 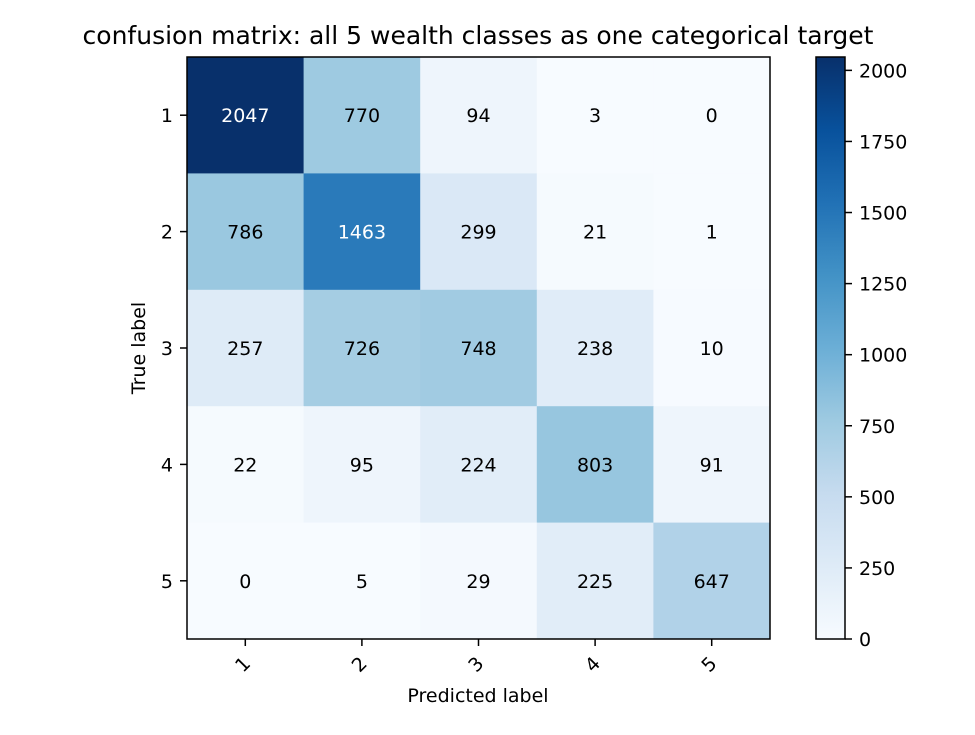 I want to click on cell-value-label: 22, so click(x=245, y=465).